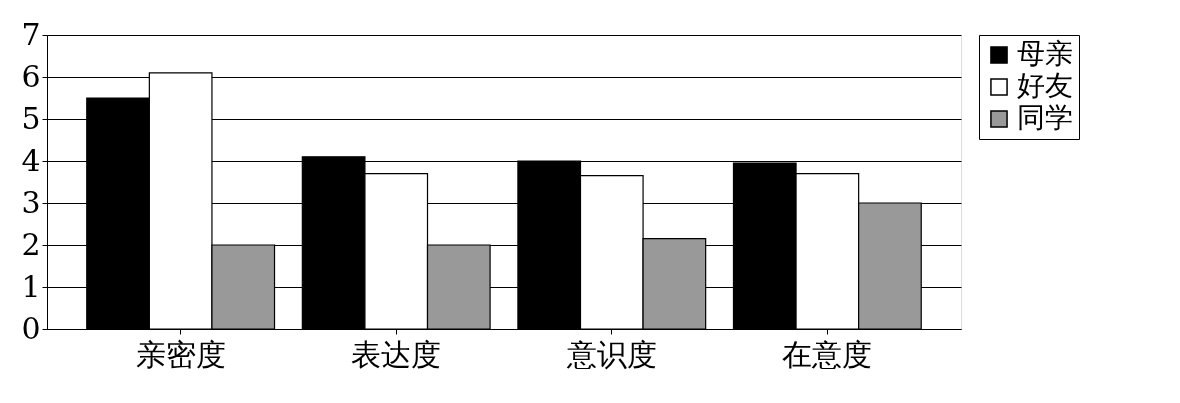 This screenshot has height=403, width=1180. Describe the element at coordinates (396, 354) in the screenshot. I see `x-tick-label: 表达度` at that location.